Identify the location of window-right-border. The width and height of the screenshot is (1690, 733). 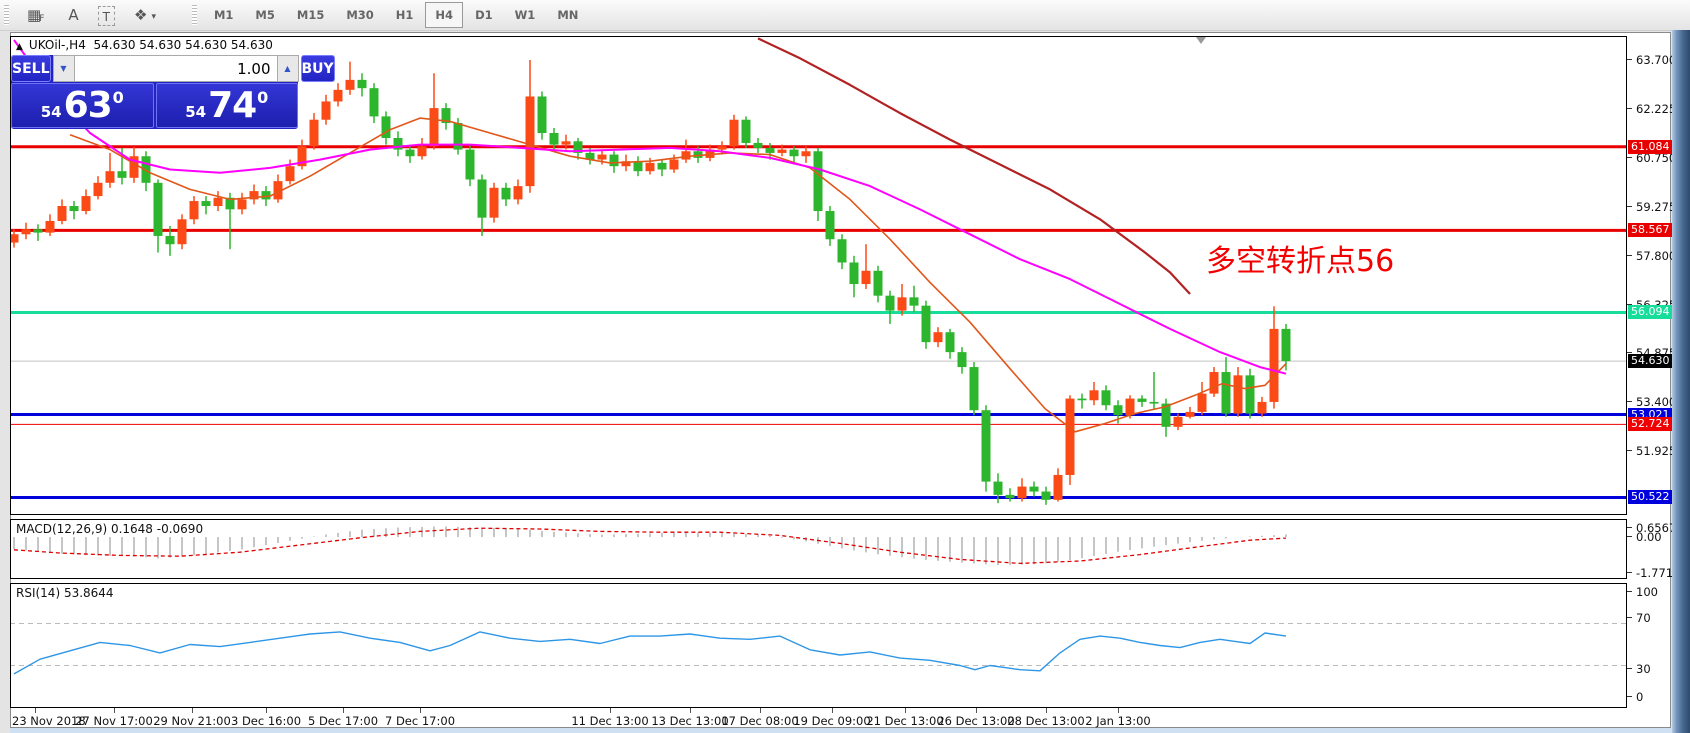
(1681, 381).